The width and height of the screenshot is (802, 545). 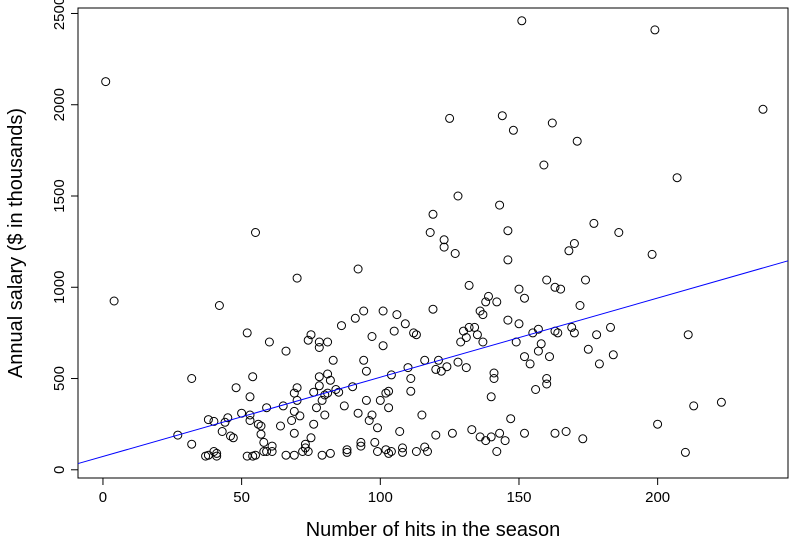 I want to click on y-tick-label: 500, so click(x=59, y=378).